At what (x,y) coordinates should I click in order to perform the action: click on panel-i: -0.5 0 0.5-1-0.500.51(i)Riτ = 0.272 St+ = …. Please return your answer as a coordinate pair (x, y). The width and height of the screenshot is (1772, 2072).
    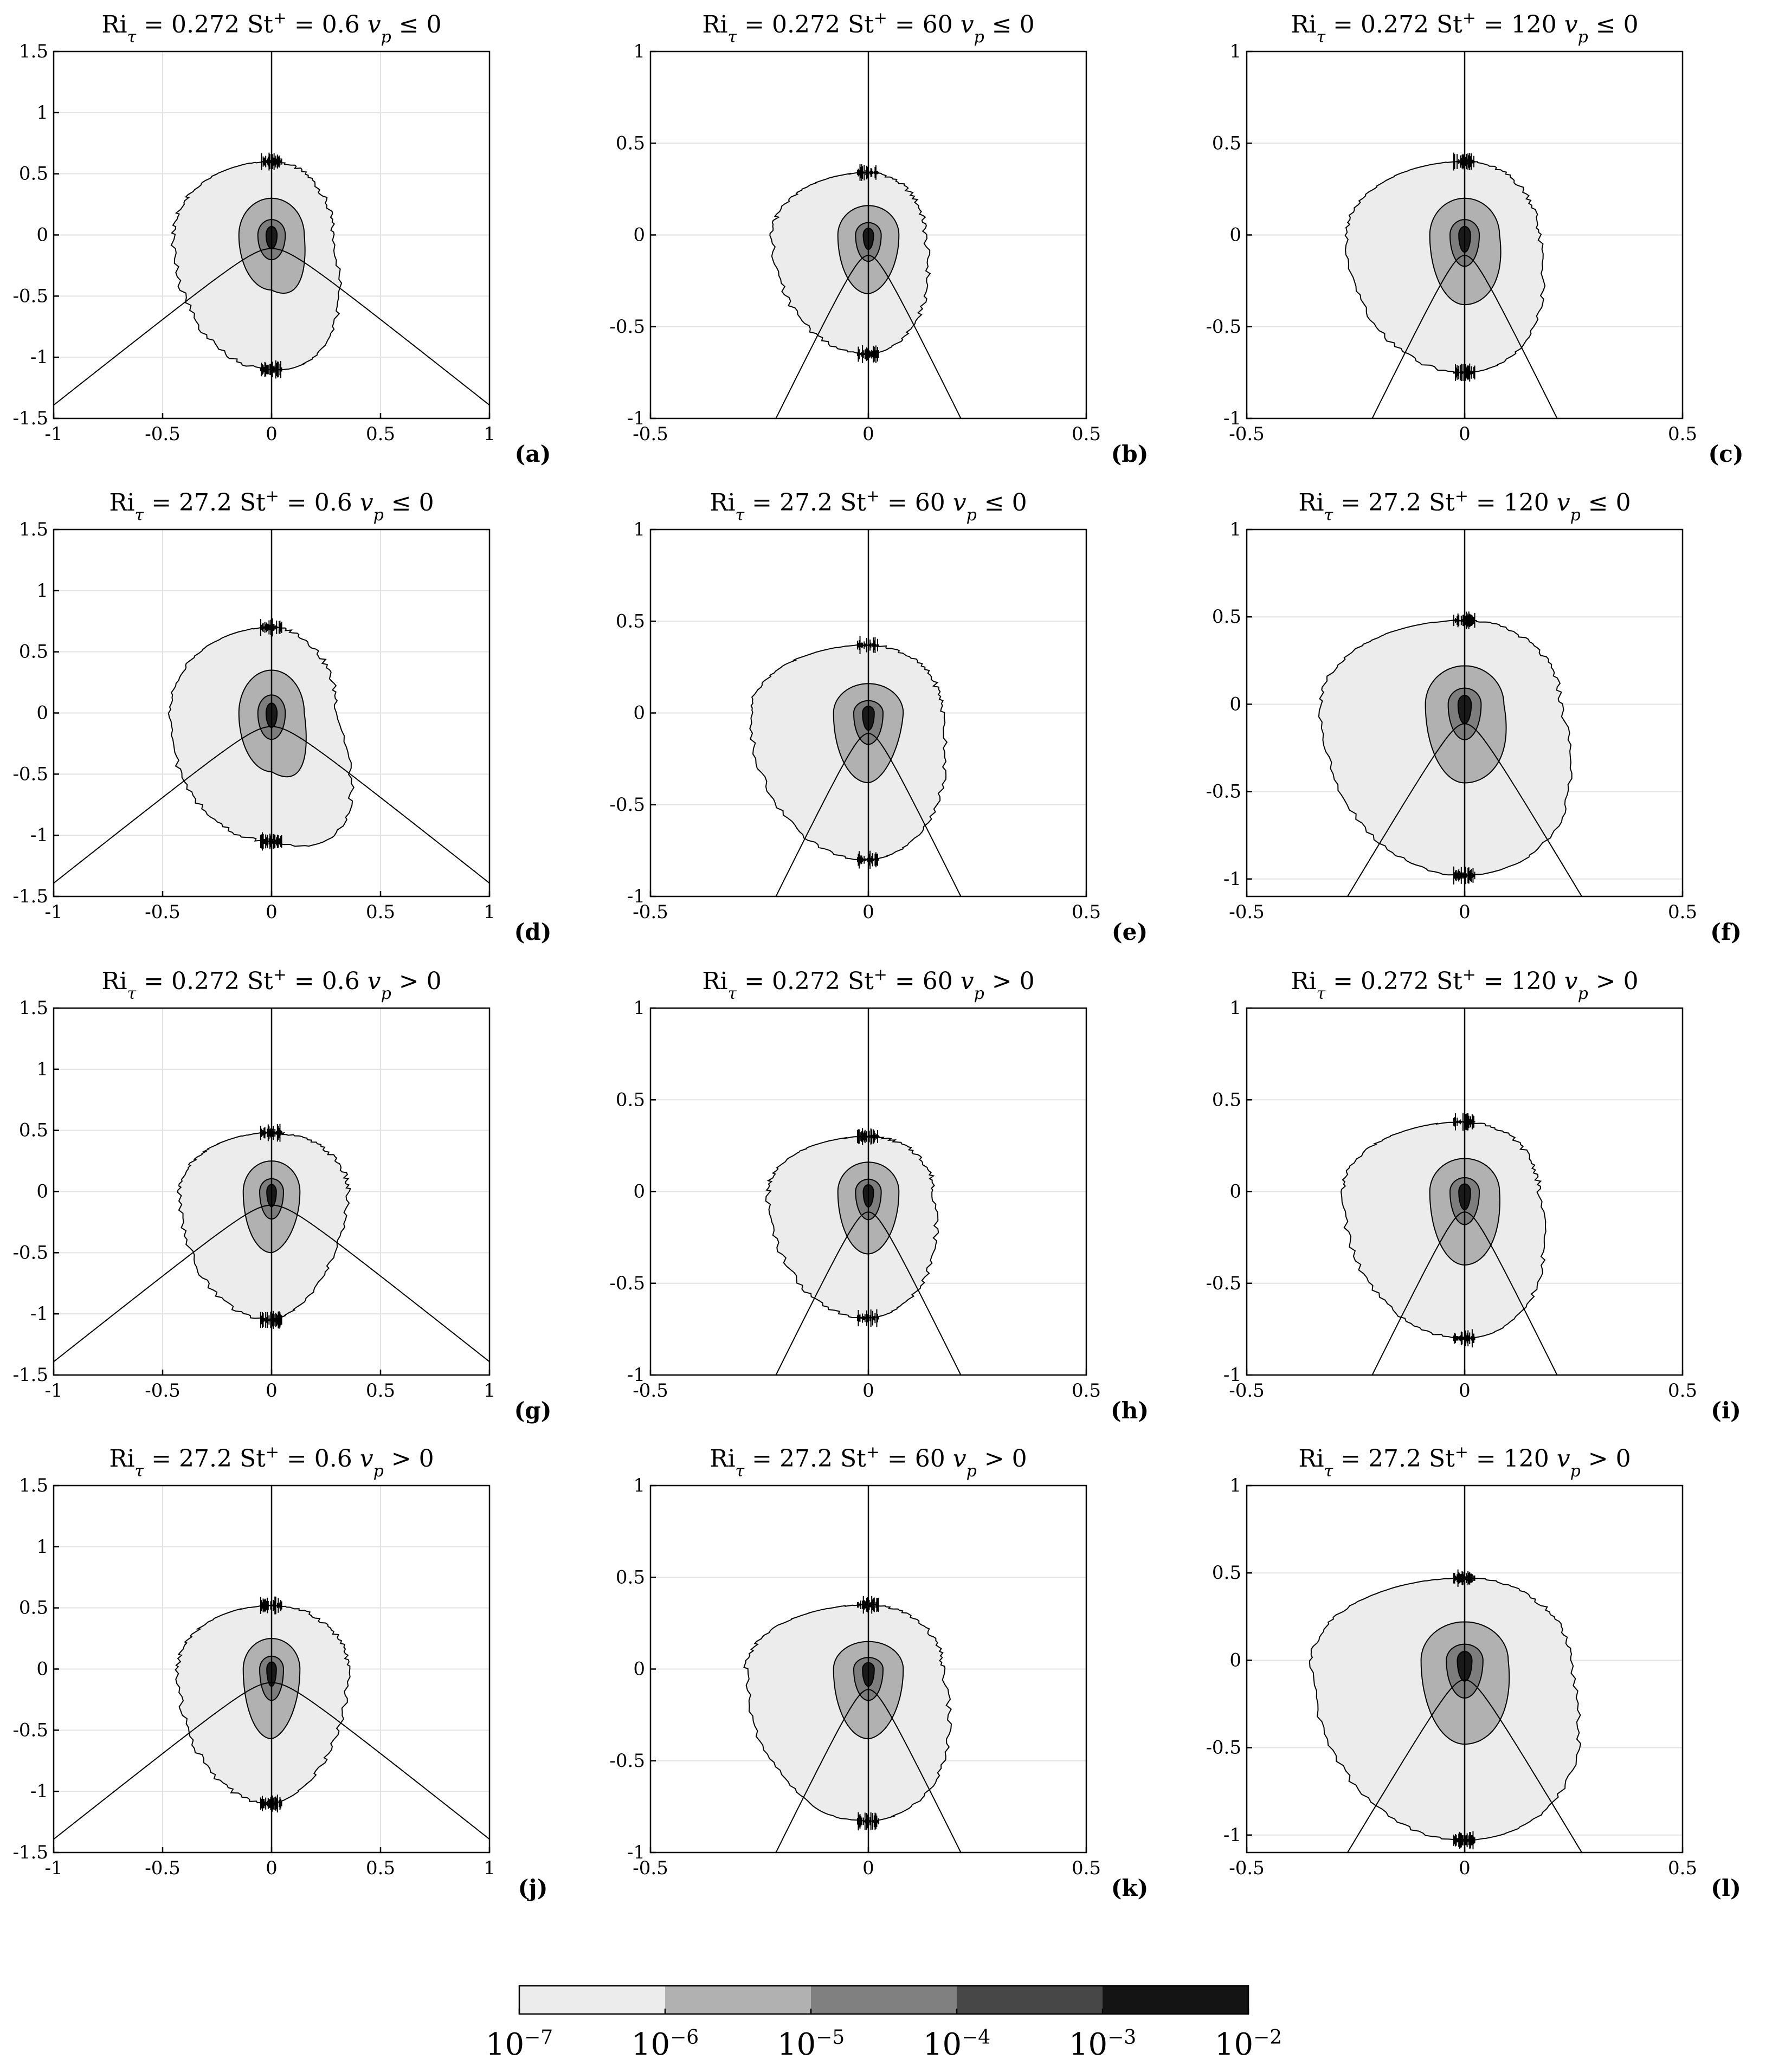
    Looking at the image, I should click on (1473, 1194).